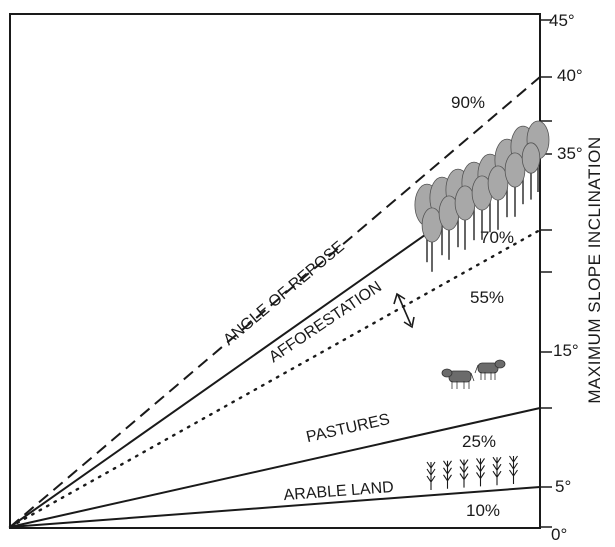 This screenshot has width=615, height=547. What do you see at coordinates (562, 20) in the screenshot?
I see `tick-label-45: 45°` at bounding box center [562, 20].